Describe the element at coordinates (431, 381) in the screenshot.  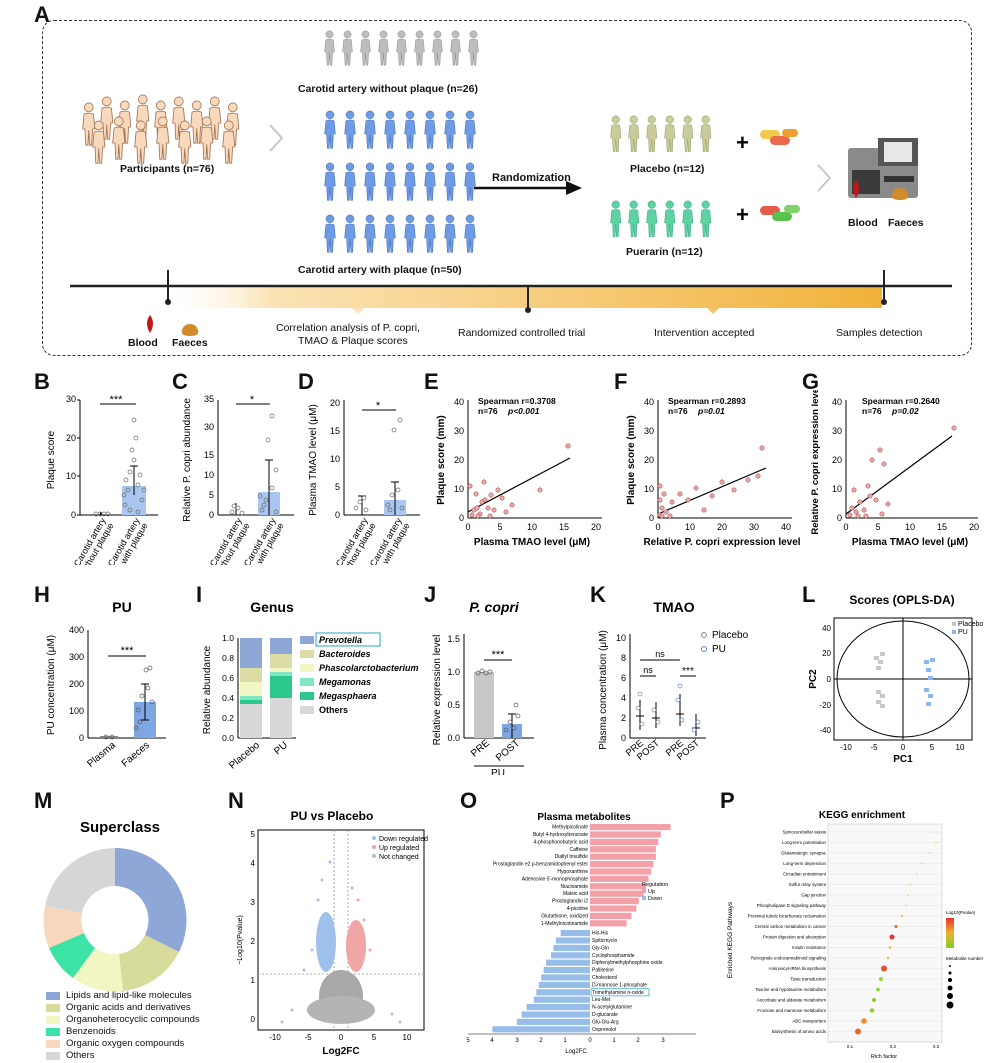
I see `panel-label-e: E` at that location.